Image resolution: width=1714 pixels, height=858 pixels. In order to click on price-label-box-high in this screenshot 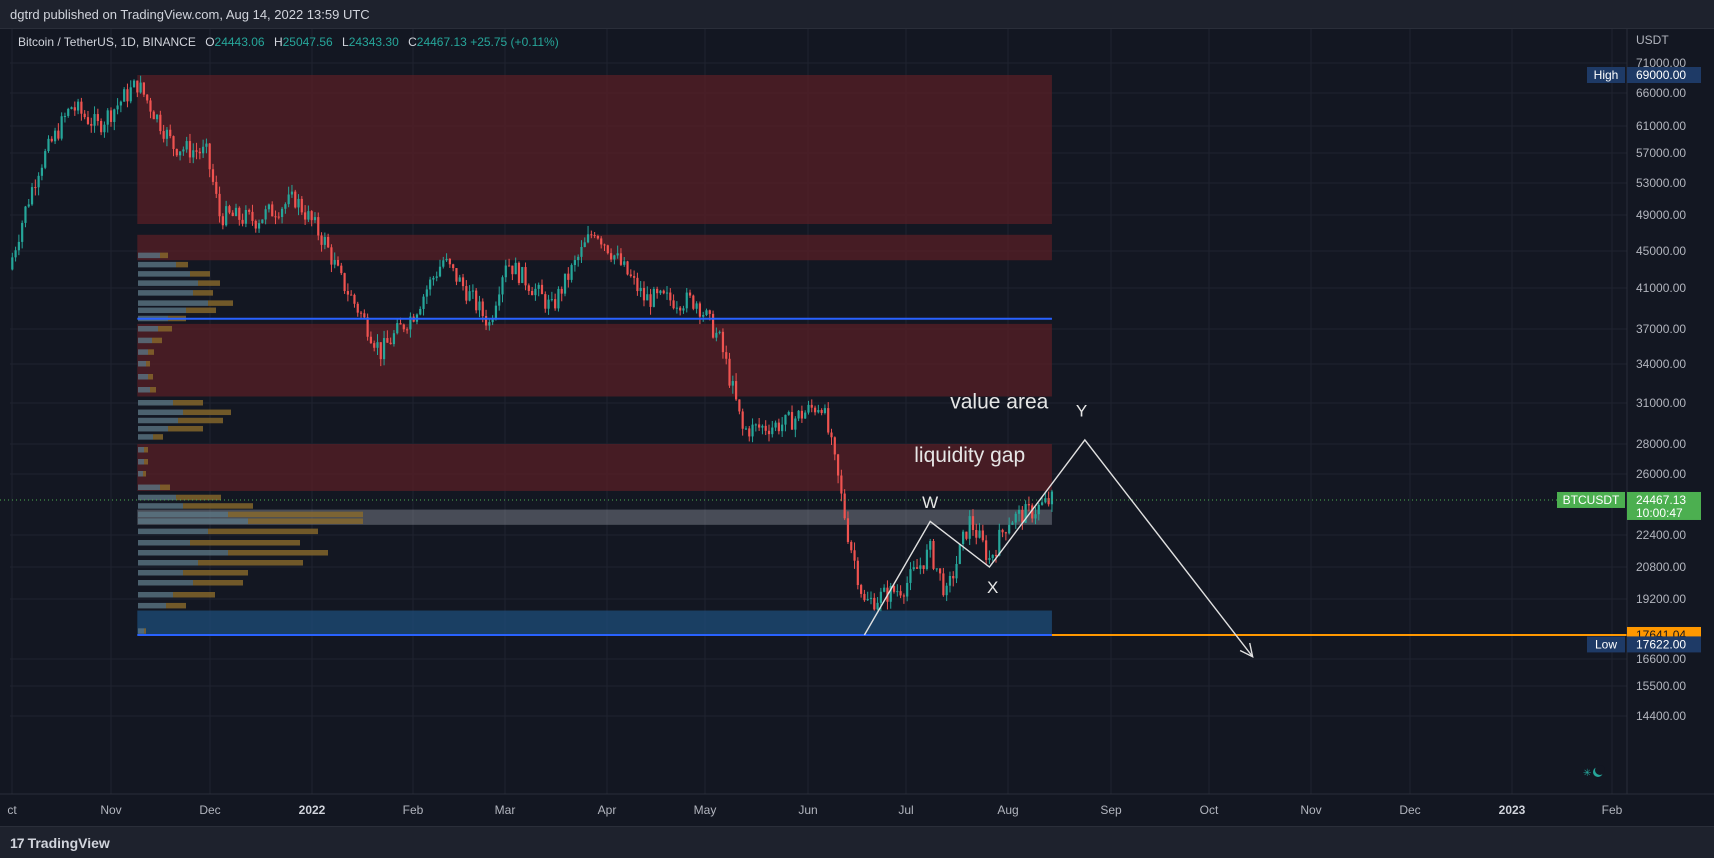, I will do `click(1664, 75)`.